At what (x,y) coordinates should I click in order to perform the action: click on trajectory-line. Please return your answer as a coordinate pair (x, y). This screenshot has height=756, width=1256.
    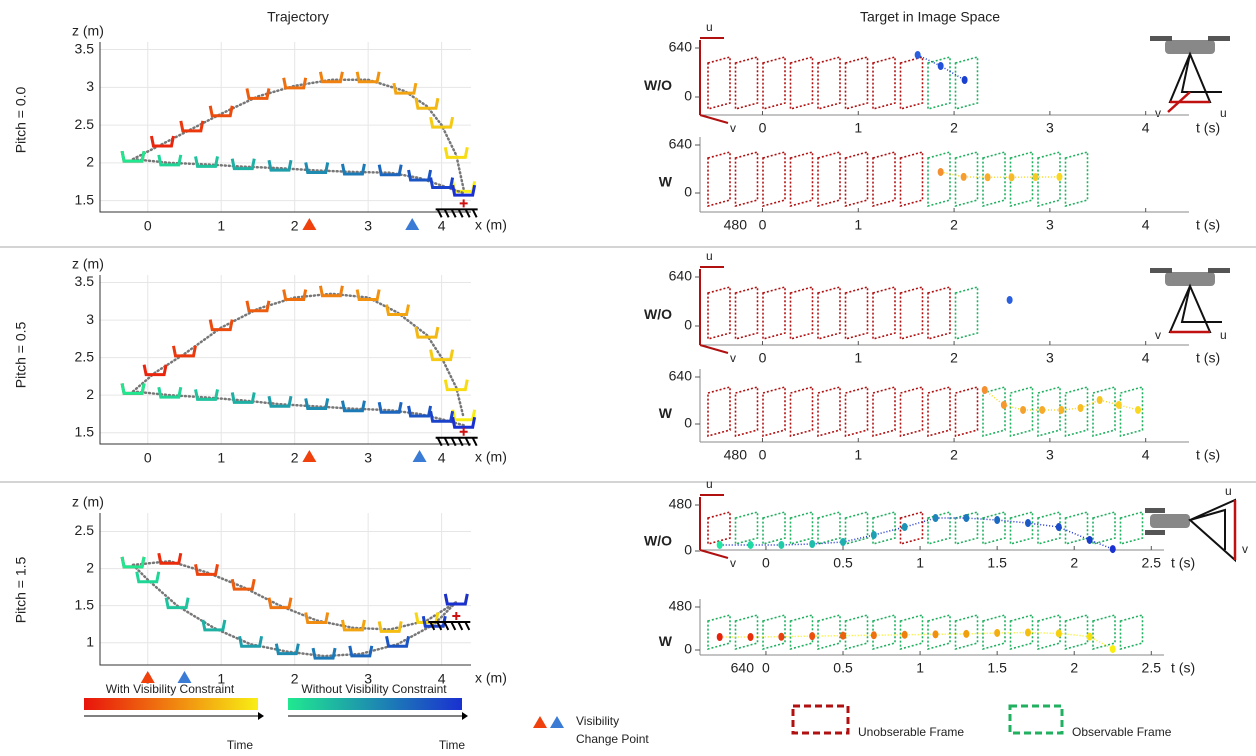
    Looking at the image, I should click on (294, 595).